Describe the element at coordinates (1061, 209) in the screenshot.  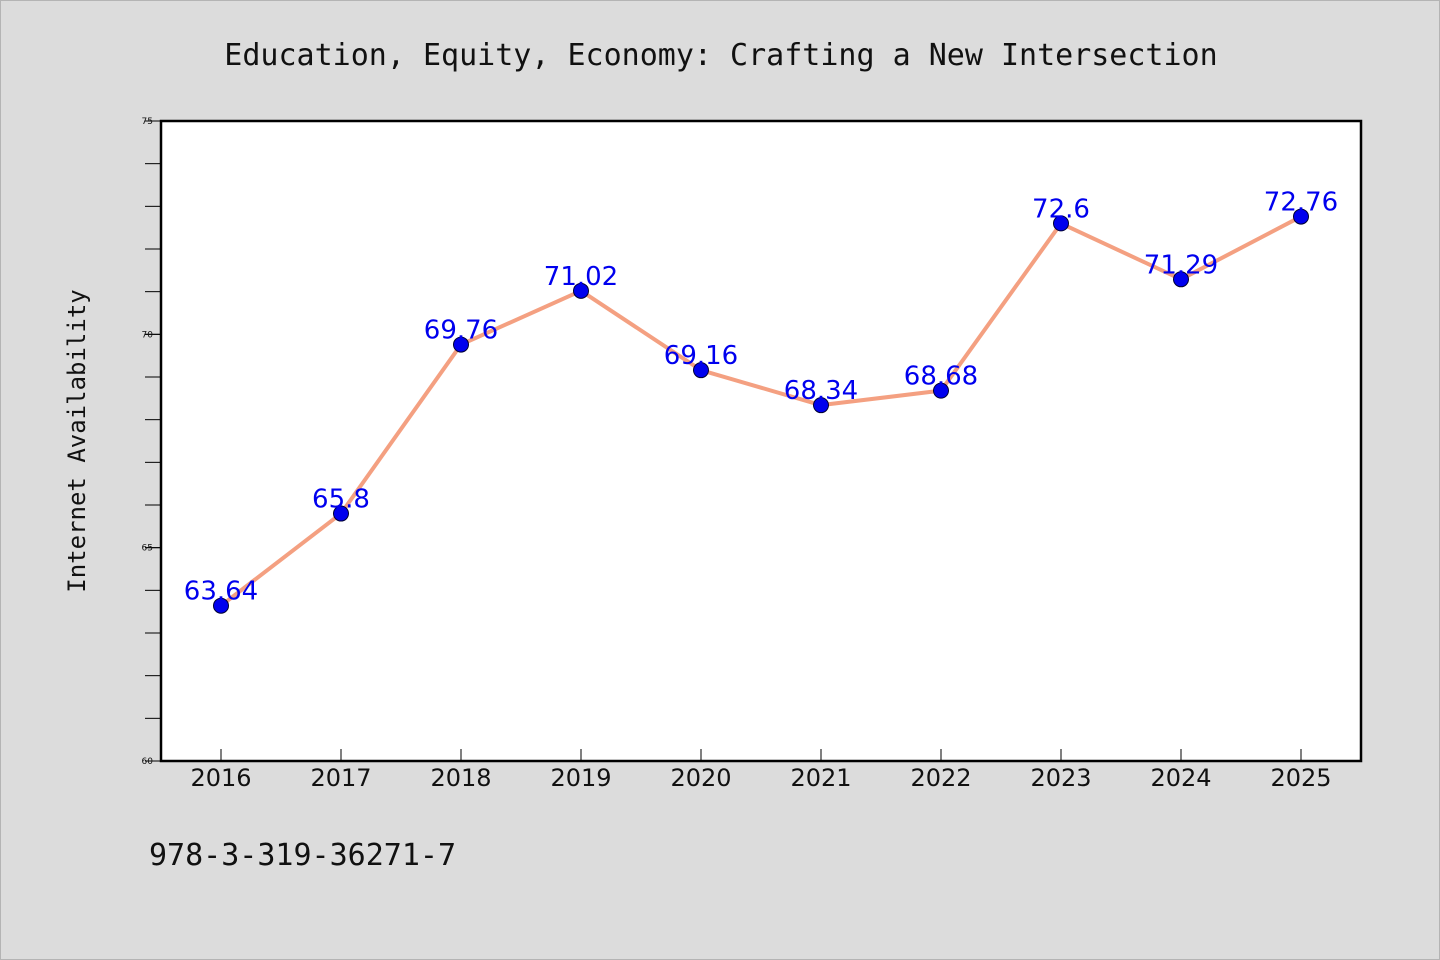
I see `data-label: 72.6` at that location.